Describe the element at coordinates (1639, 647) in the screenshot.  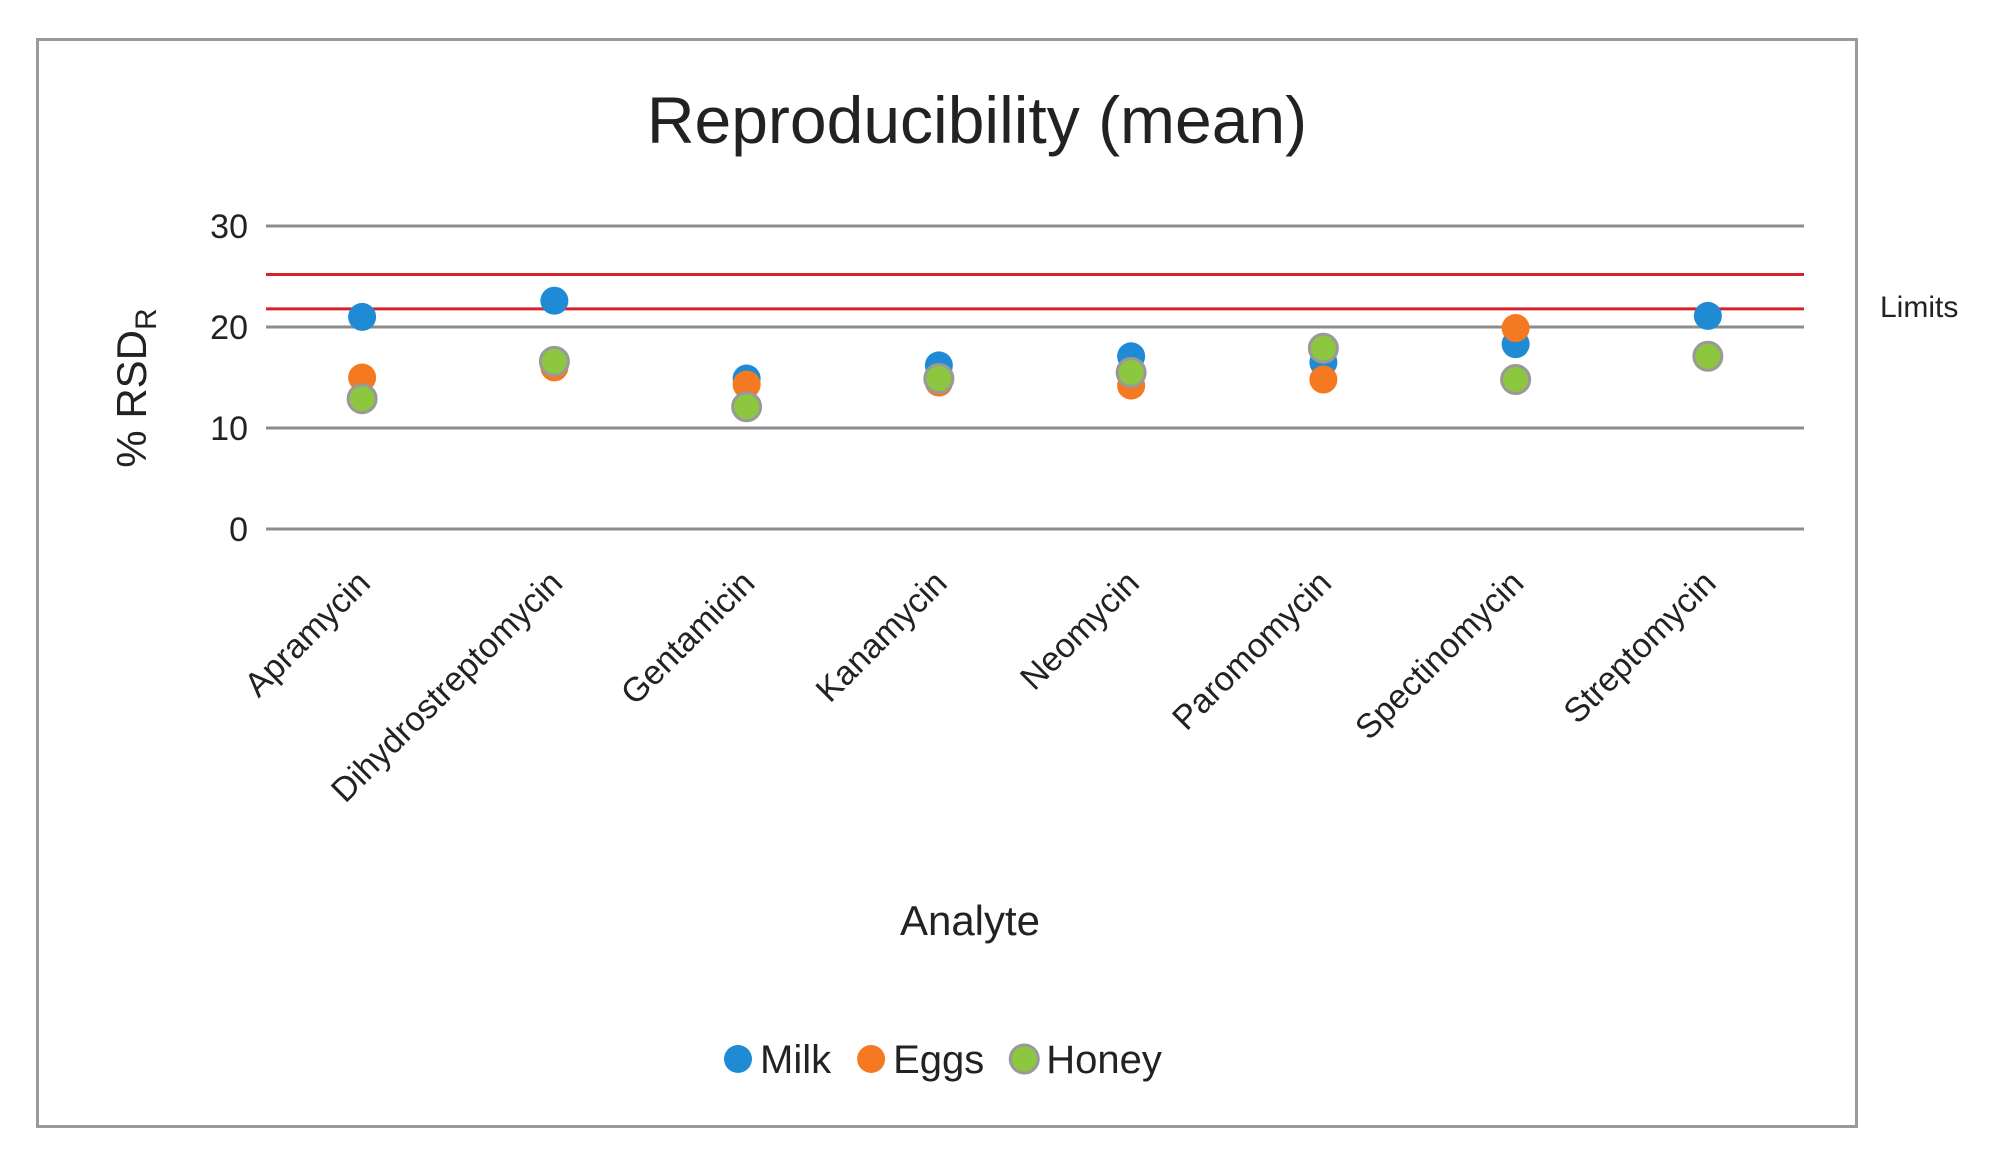
I see `x-tick-streptomycin: Streptomycin` at that location.